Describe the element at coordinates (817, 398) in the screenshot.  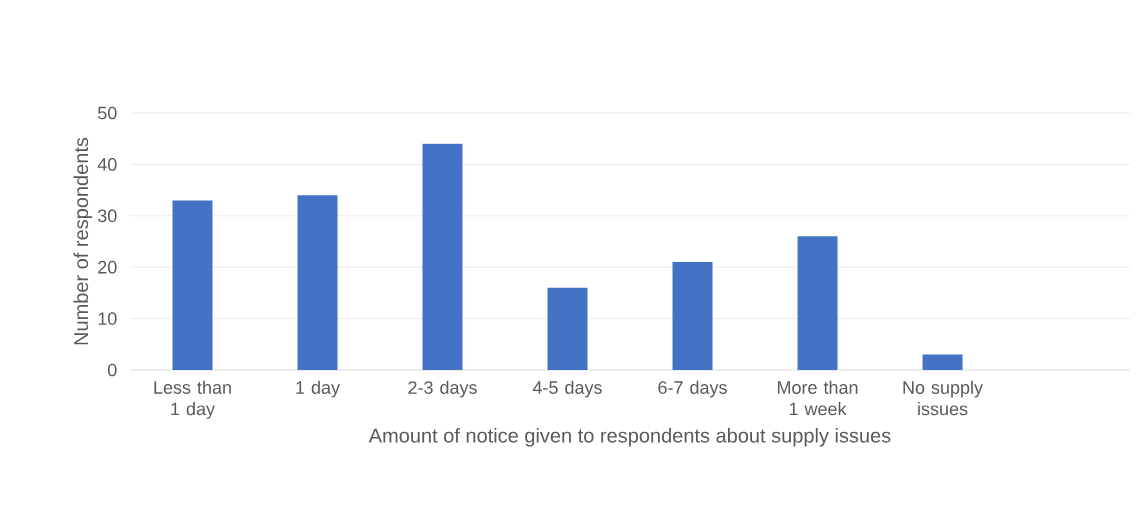
I see `x-tick-label: More than 1 week` at that location.